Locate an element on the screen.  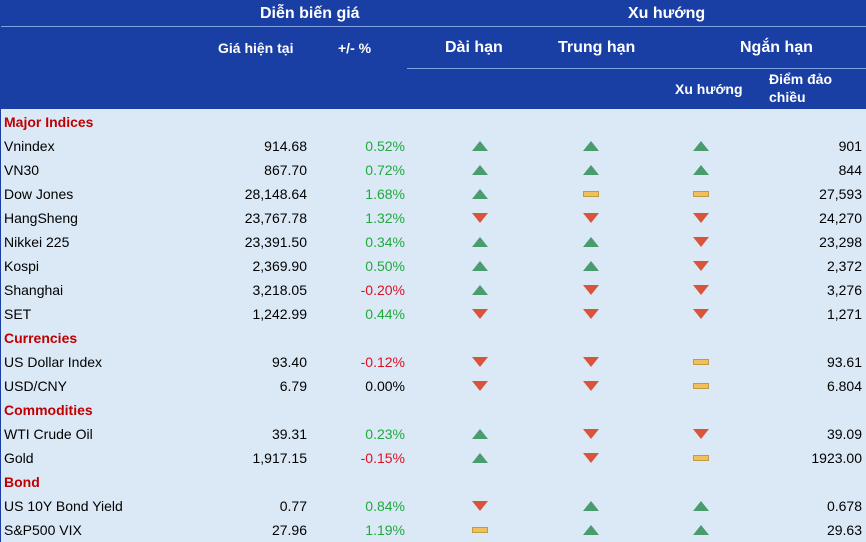
table-row: US Dollar Index 93.40 -0.12% 93.61 is located at coordinates (433, 362).